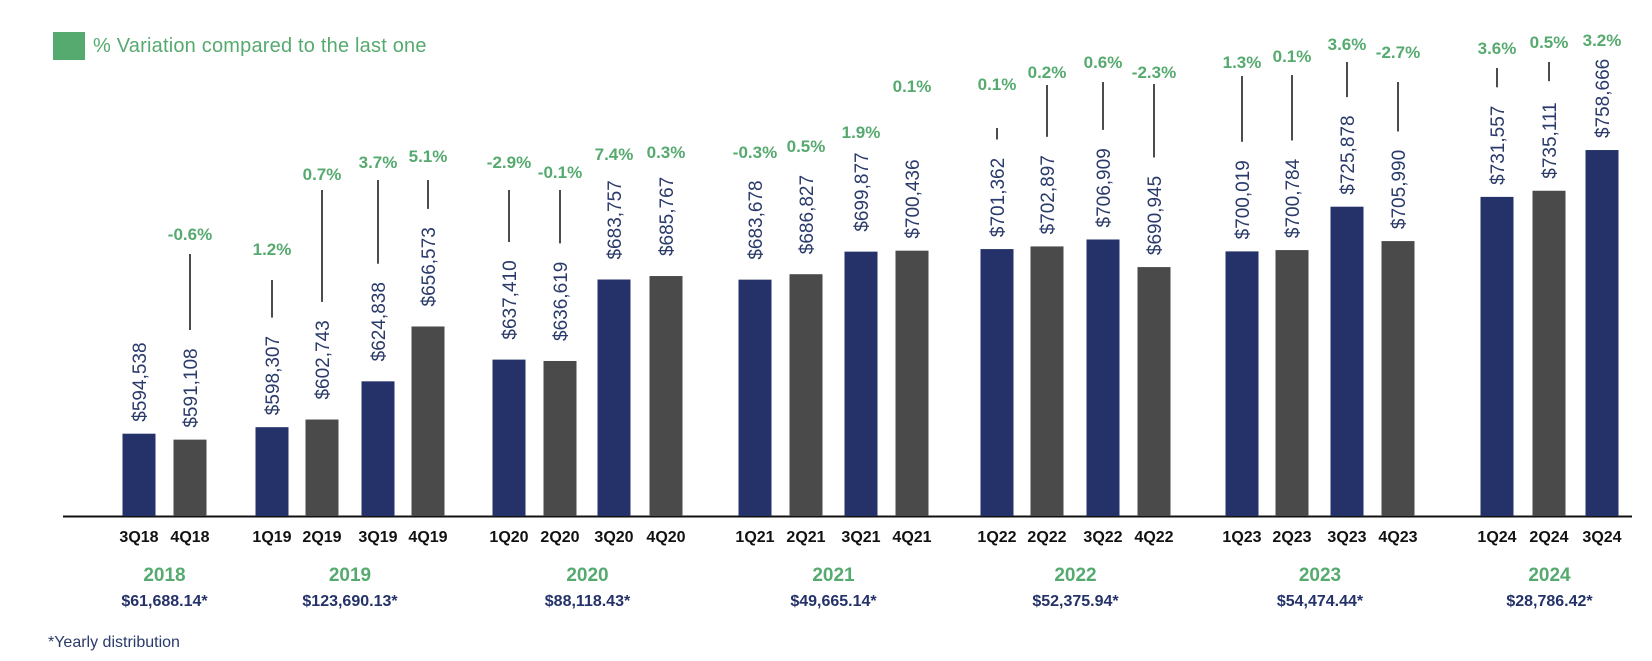  I want to click on bar-4Q22, so click(1154, 391).